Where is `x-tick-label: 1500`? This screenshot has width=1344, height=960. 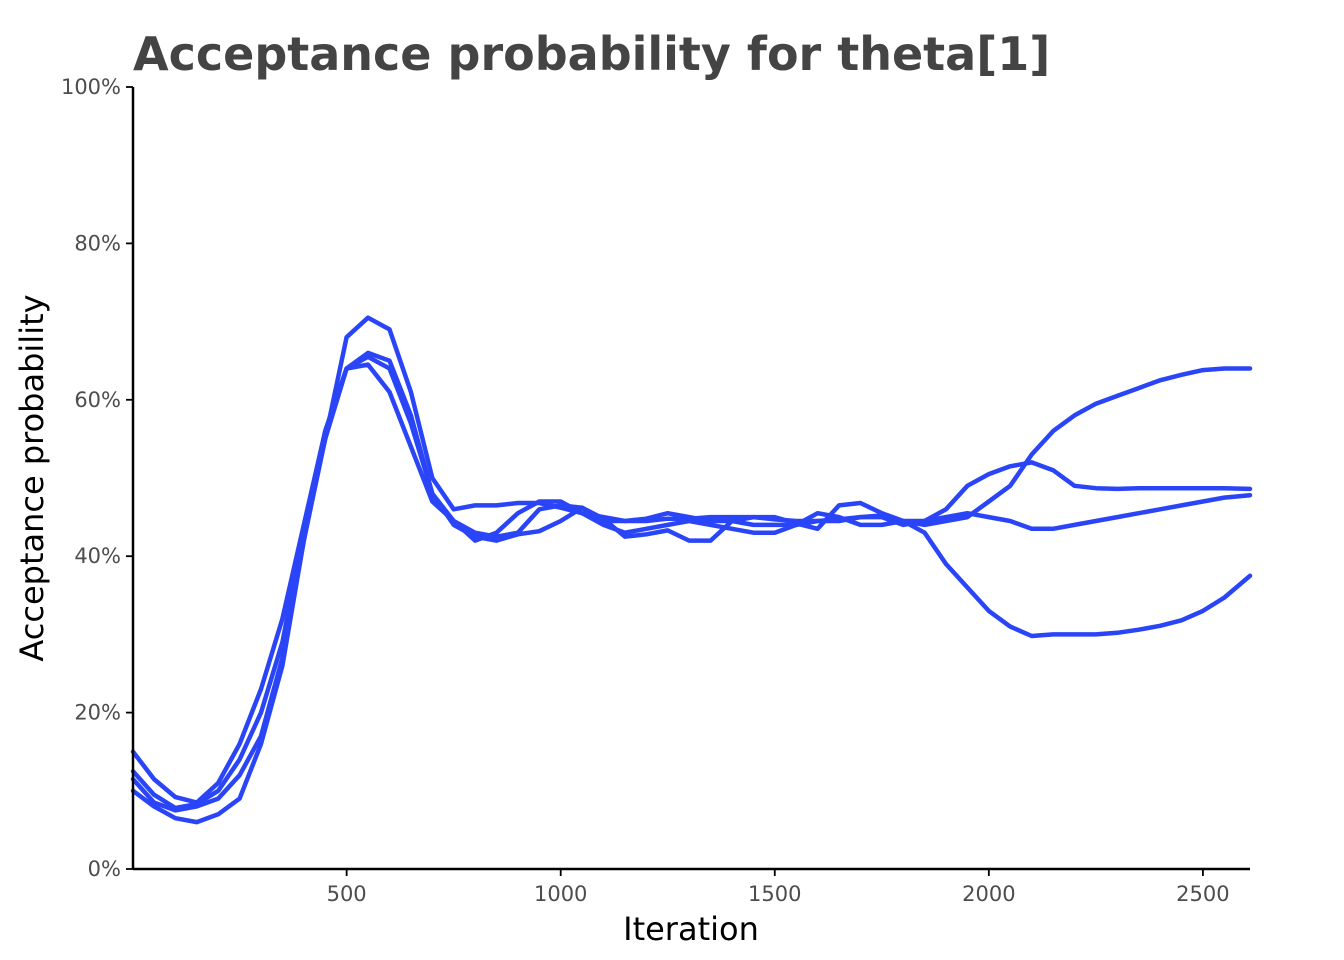 x-tick-label: 1500 is located at coordinates (774, 894).